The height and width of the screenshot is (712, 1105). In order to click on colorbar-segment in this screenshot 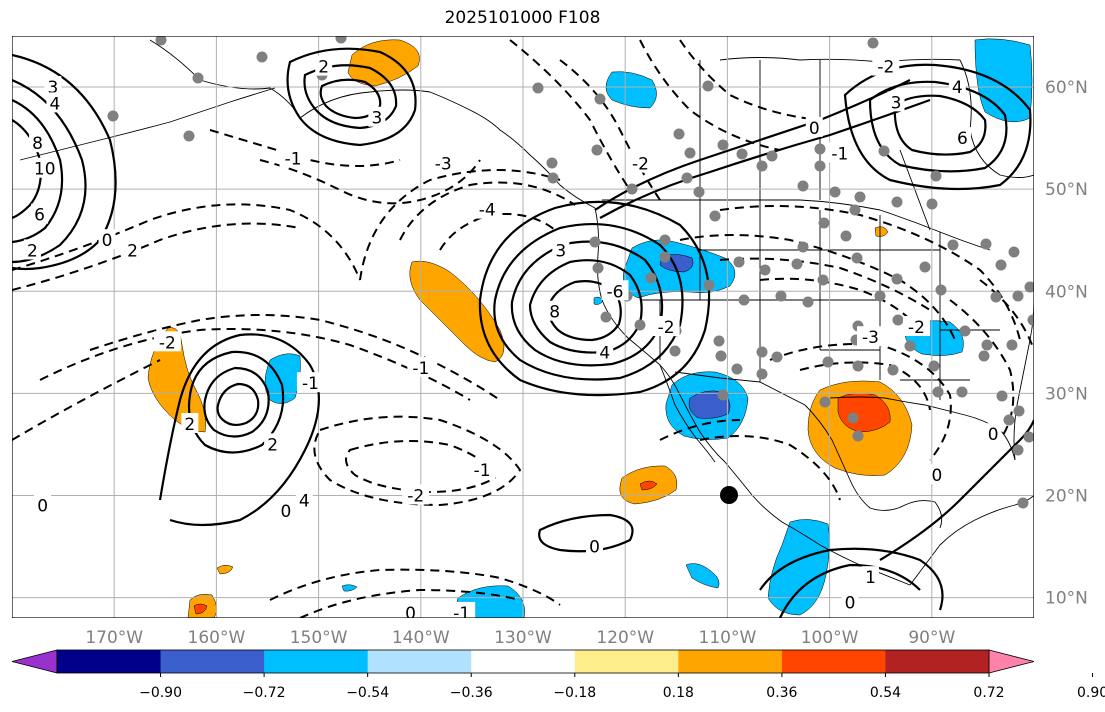, I will do `click(316, 661)`.